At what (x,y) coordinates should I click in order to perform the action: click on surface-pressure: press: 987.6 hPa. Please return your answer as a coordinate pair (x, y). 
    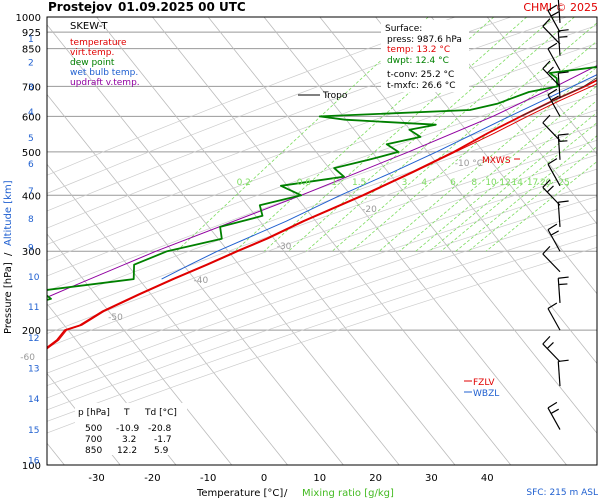
    Looking at the image, I should click on (424, 40).